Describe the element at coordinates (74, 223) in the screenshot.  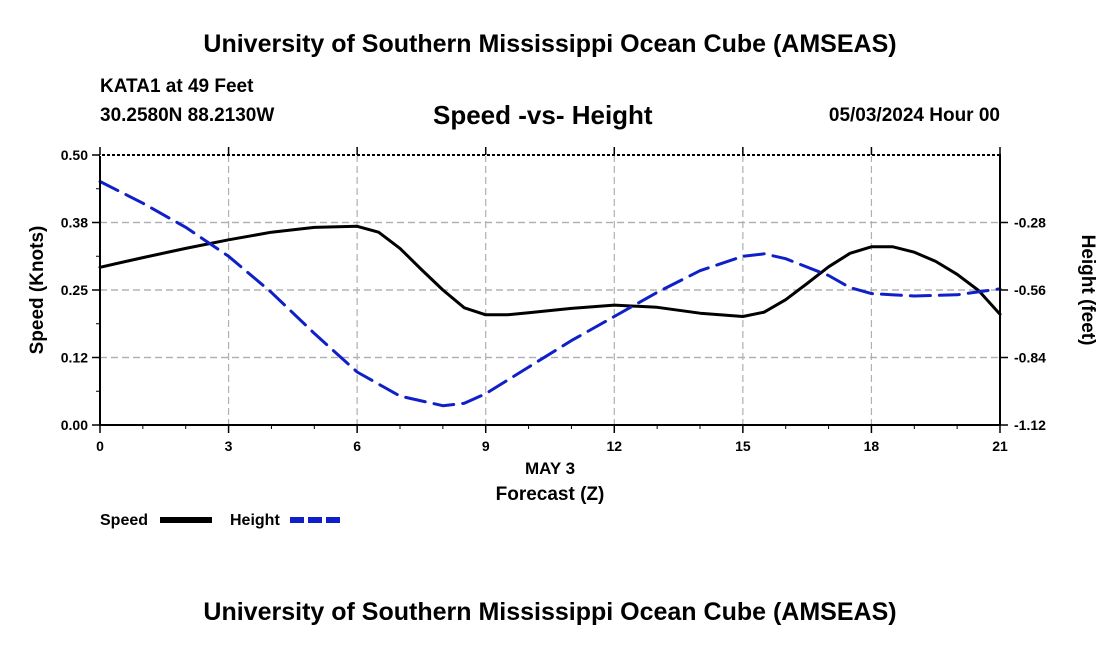
I see `y-tick-label: 0.38` at that location.